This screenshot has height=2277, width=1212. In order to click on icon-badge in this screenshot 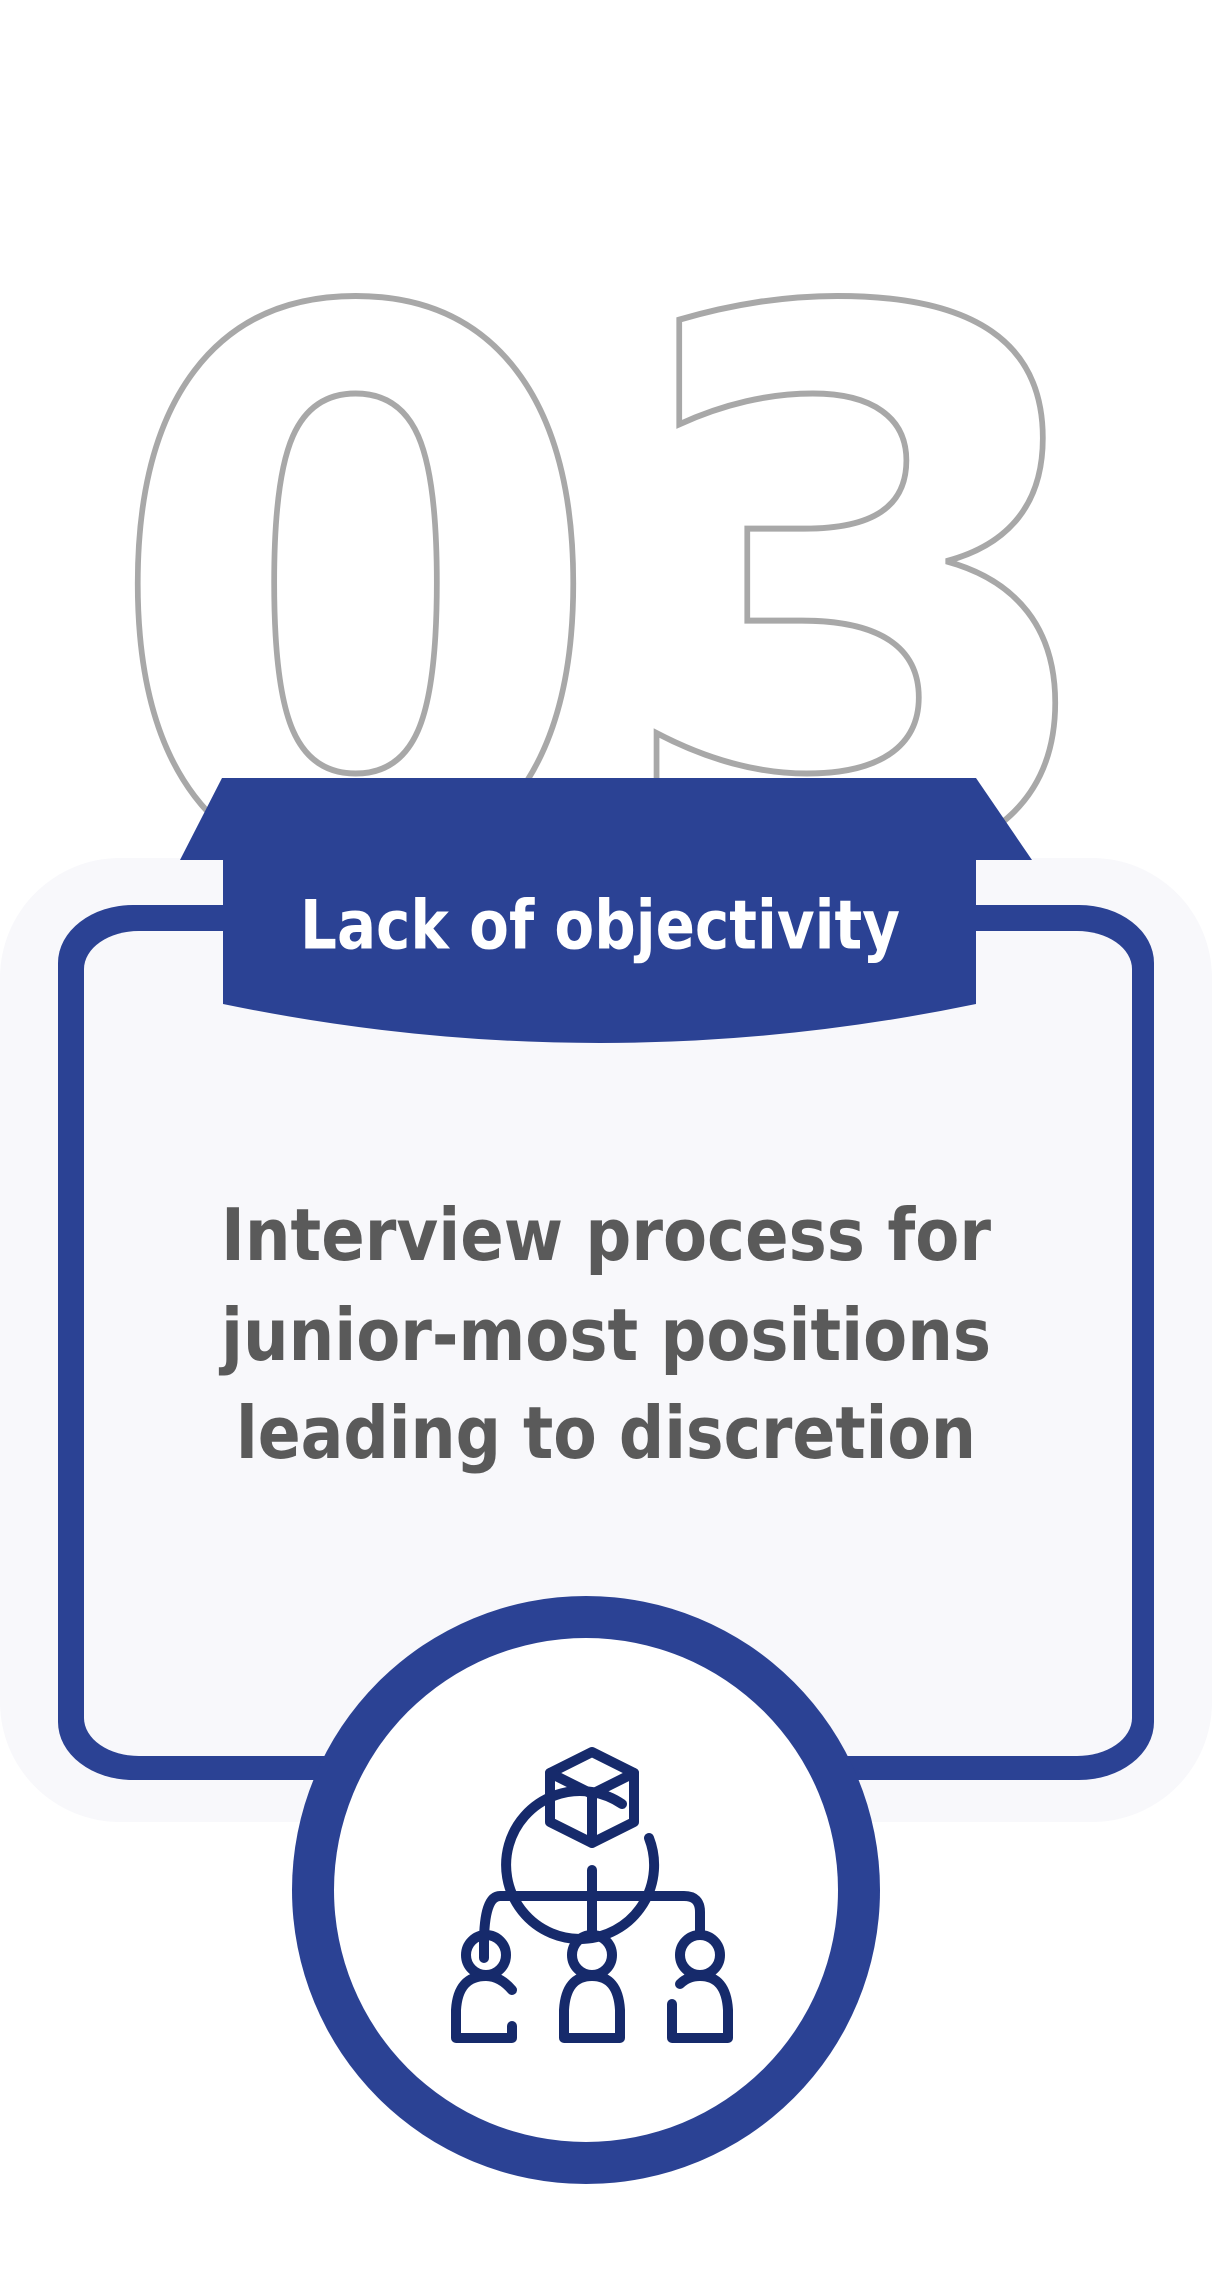, I will do `click(586, 1890)`.